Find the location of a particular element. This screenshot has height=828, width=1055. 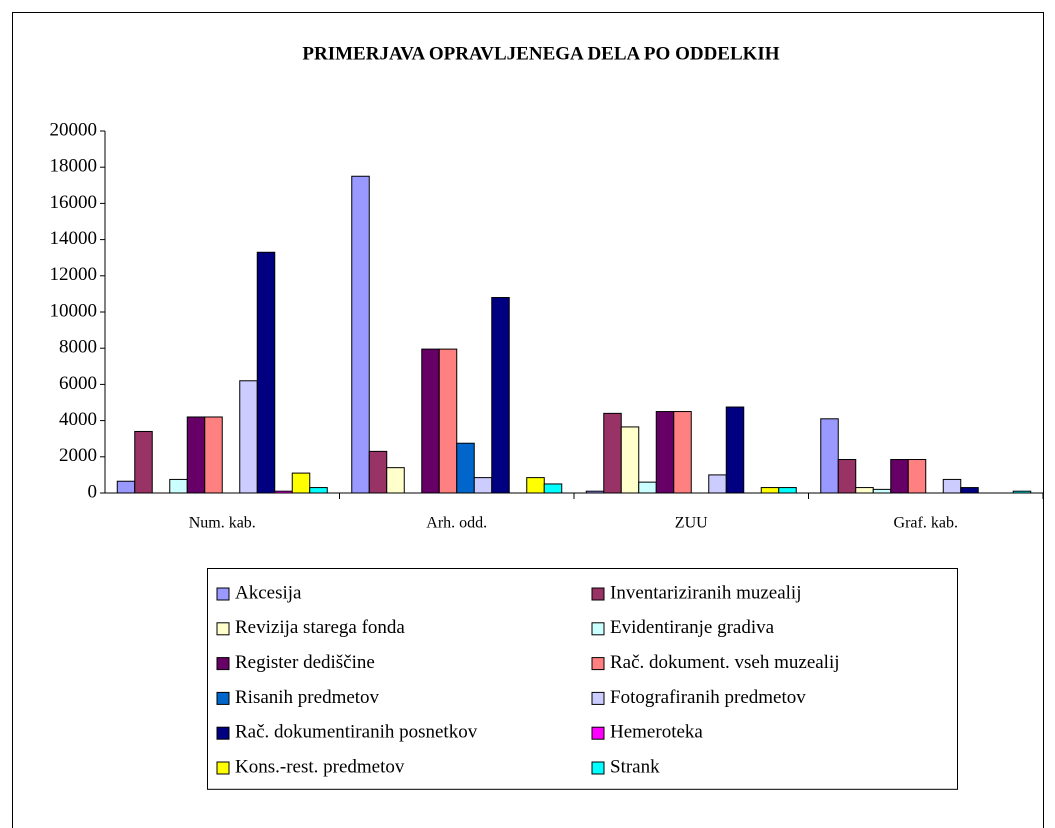

y-tick-label: 16000 is located at coordinates (74, 202).